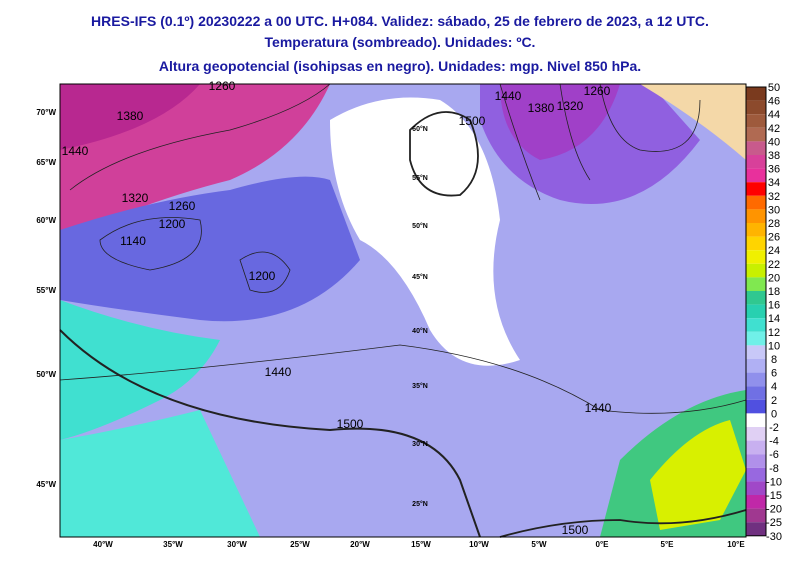  I want to click on graticule-label: 45°N, so click(420, 277).